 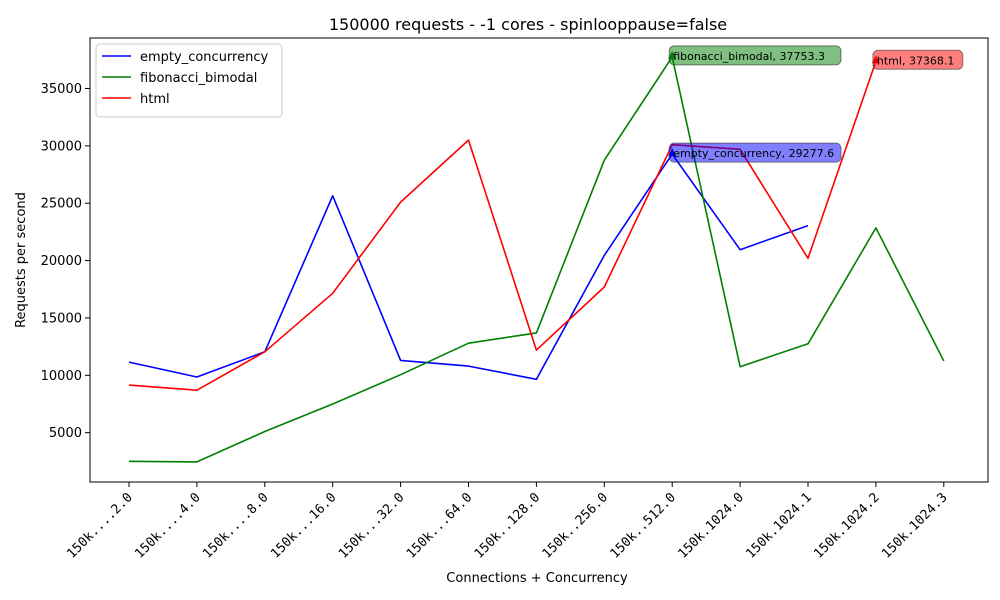 I want to click on y-axis-label: Requests per second, so click(x=21, y=260).